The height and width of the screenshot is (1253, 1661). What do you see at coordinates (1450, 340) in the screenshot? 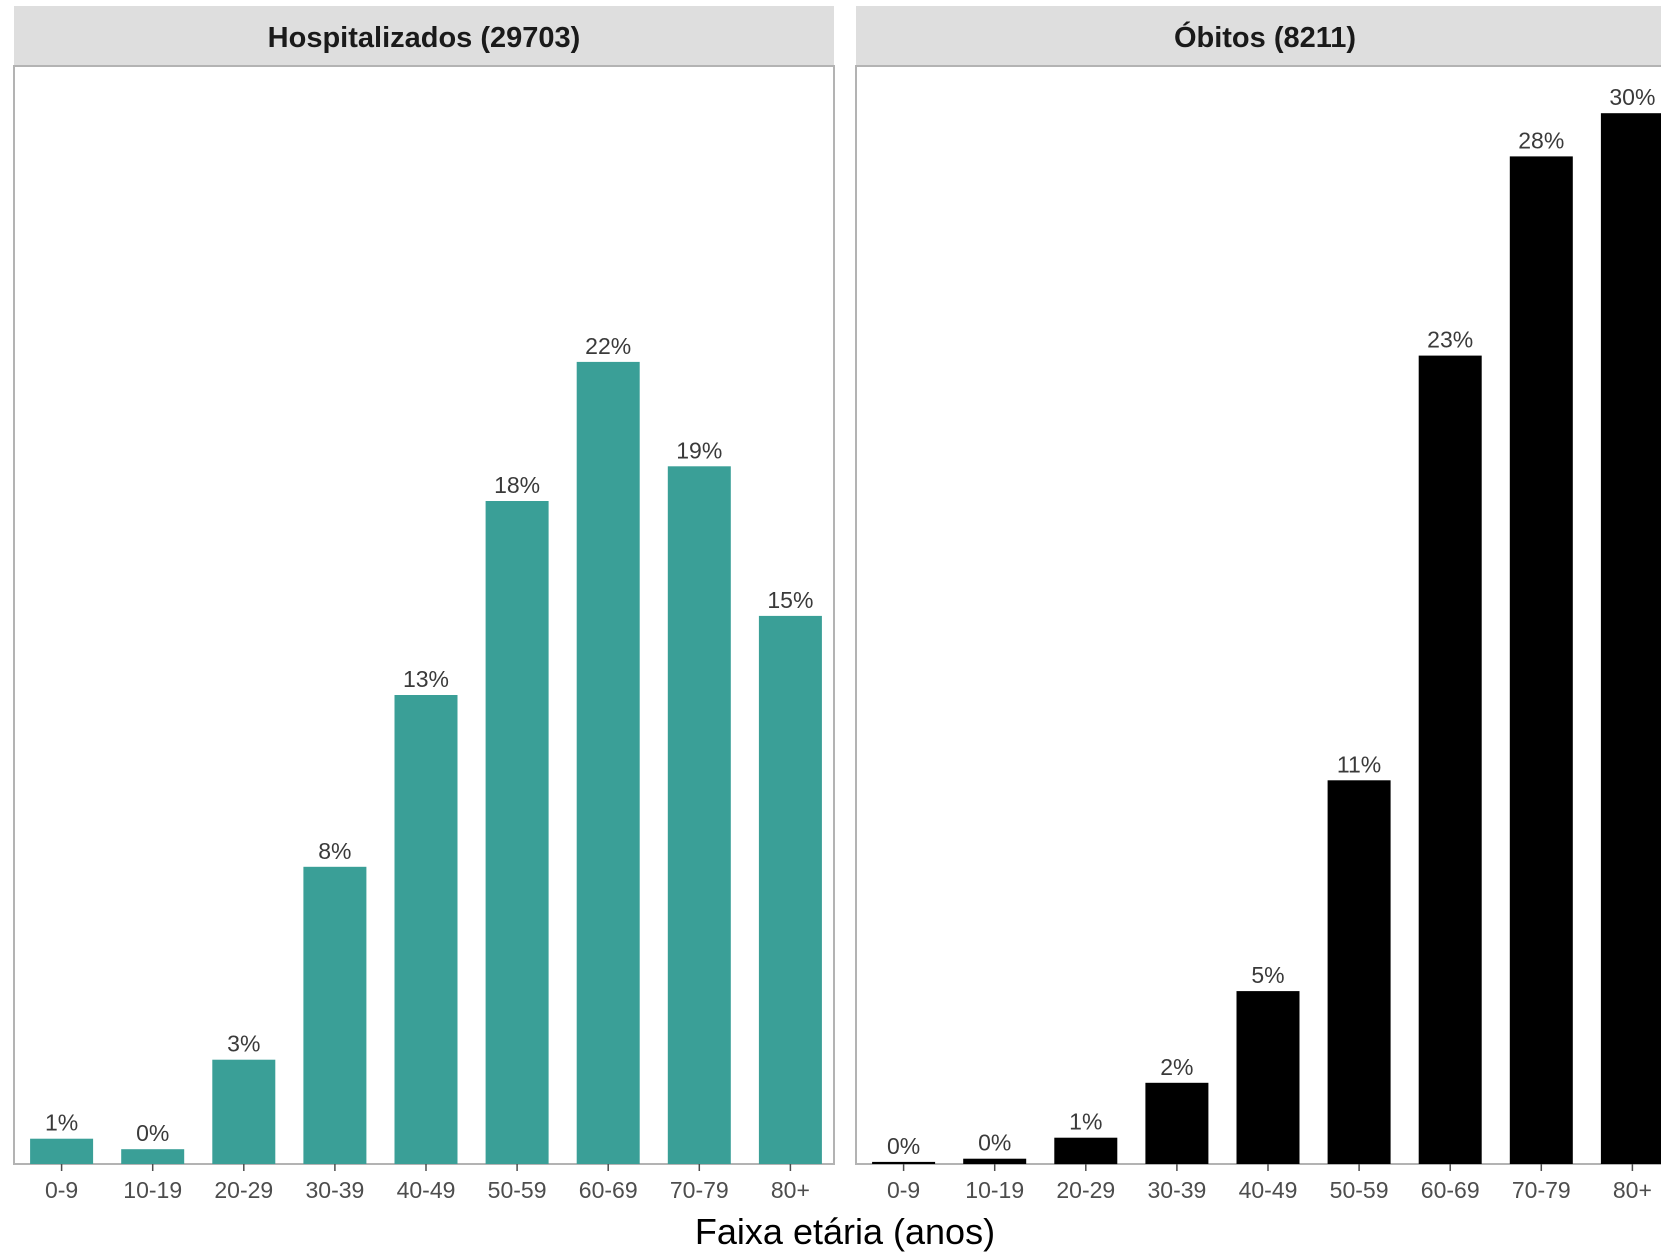
I see `data-label: 23%` at bounding box center [1450, 340].